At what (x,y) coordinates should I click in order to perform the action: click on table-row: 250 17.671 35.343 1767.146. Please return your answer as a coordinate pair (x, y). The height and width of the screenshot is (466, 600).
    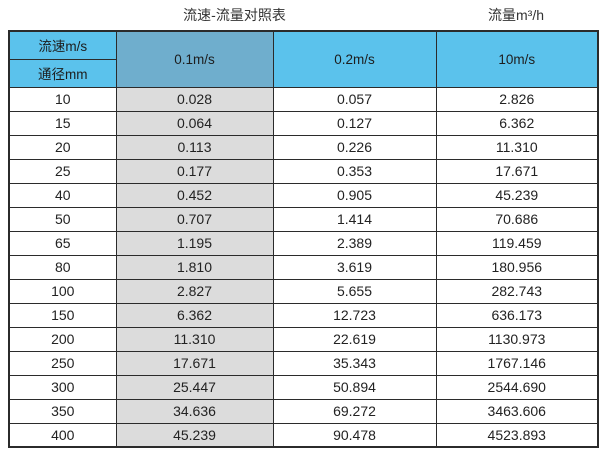
    Looking at the image, I should click on (303, 363).